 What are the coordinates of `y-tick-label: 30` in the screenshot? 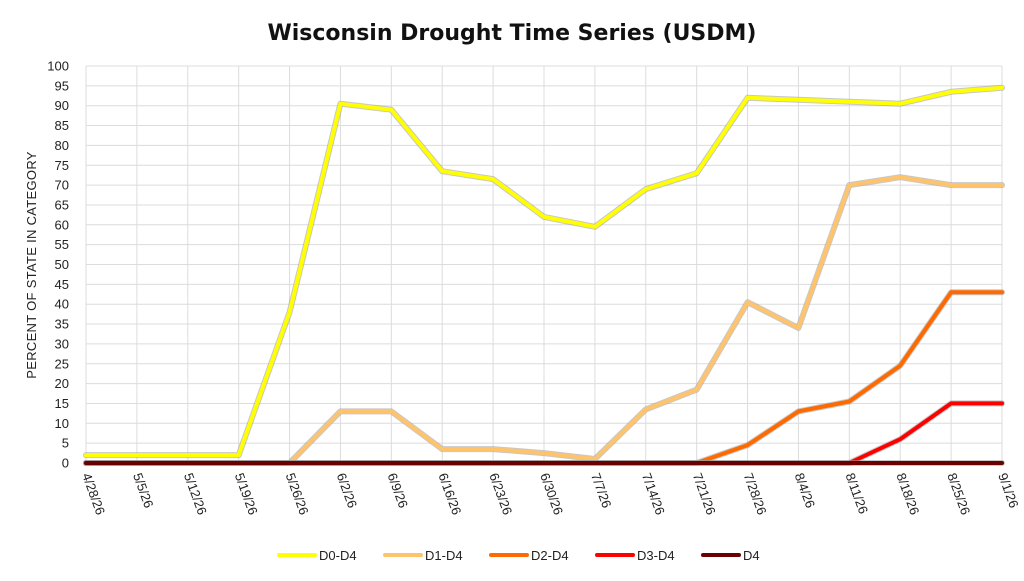 It's located at (62, 343).